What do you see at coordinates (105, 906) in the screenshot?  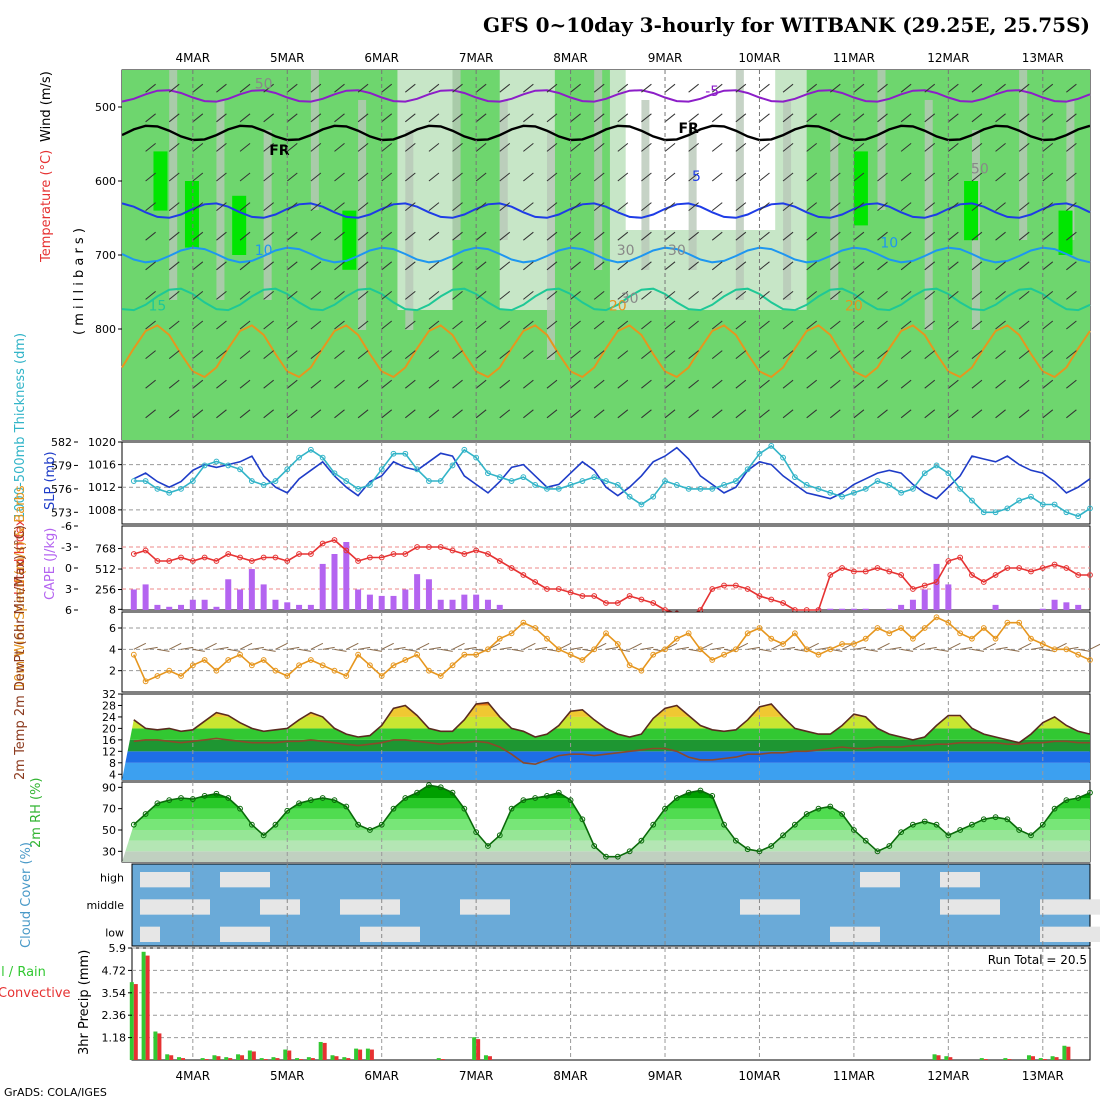 I see `cloud-axis: high middle low` at bounding box center [105, 906].